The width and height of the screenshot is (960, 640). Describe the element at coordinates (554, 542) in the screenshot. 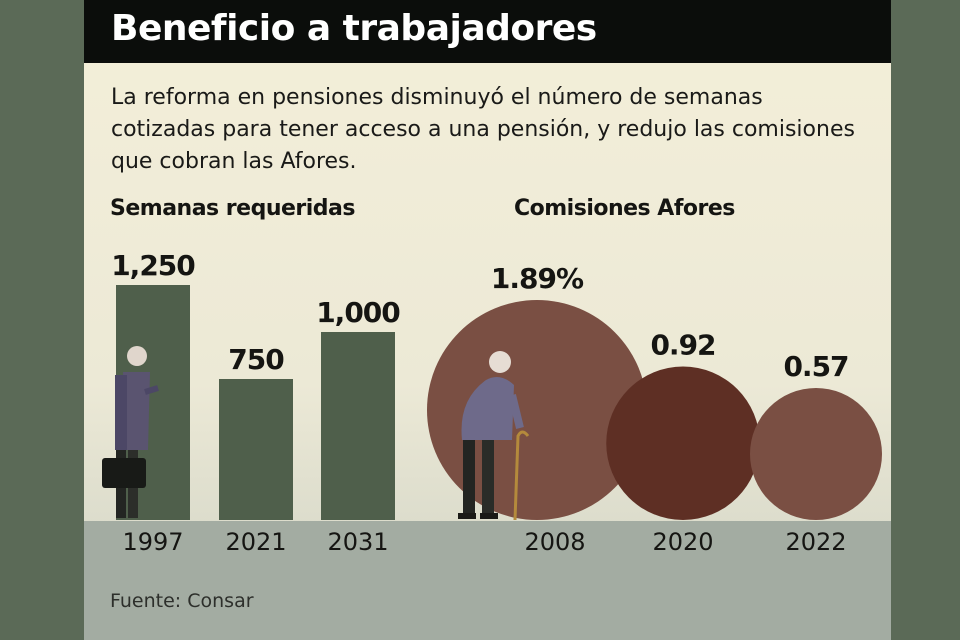

I see `x-tick-label: 2008` at that location.